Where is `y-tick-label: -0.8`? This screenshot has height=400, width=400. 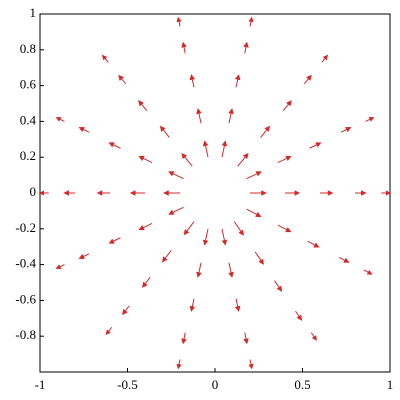
y-tick-label: -0.8 is located at coordinates (25, 334).